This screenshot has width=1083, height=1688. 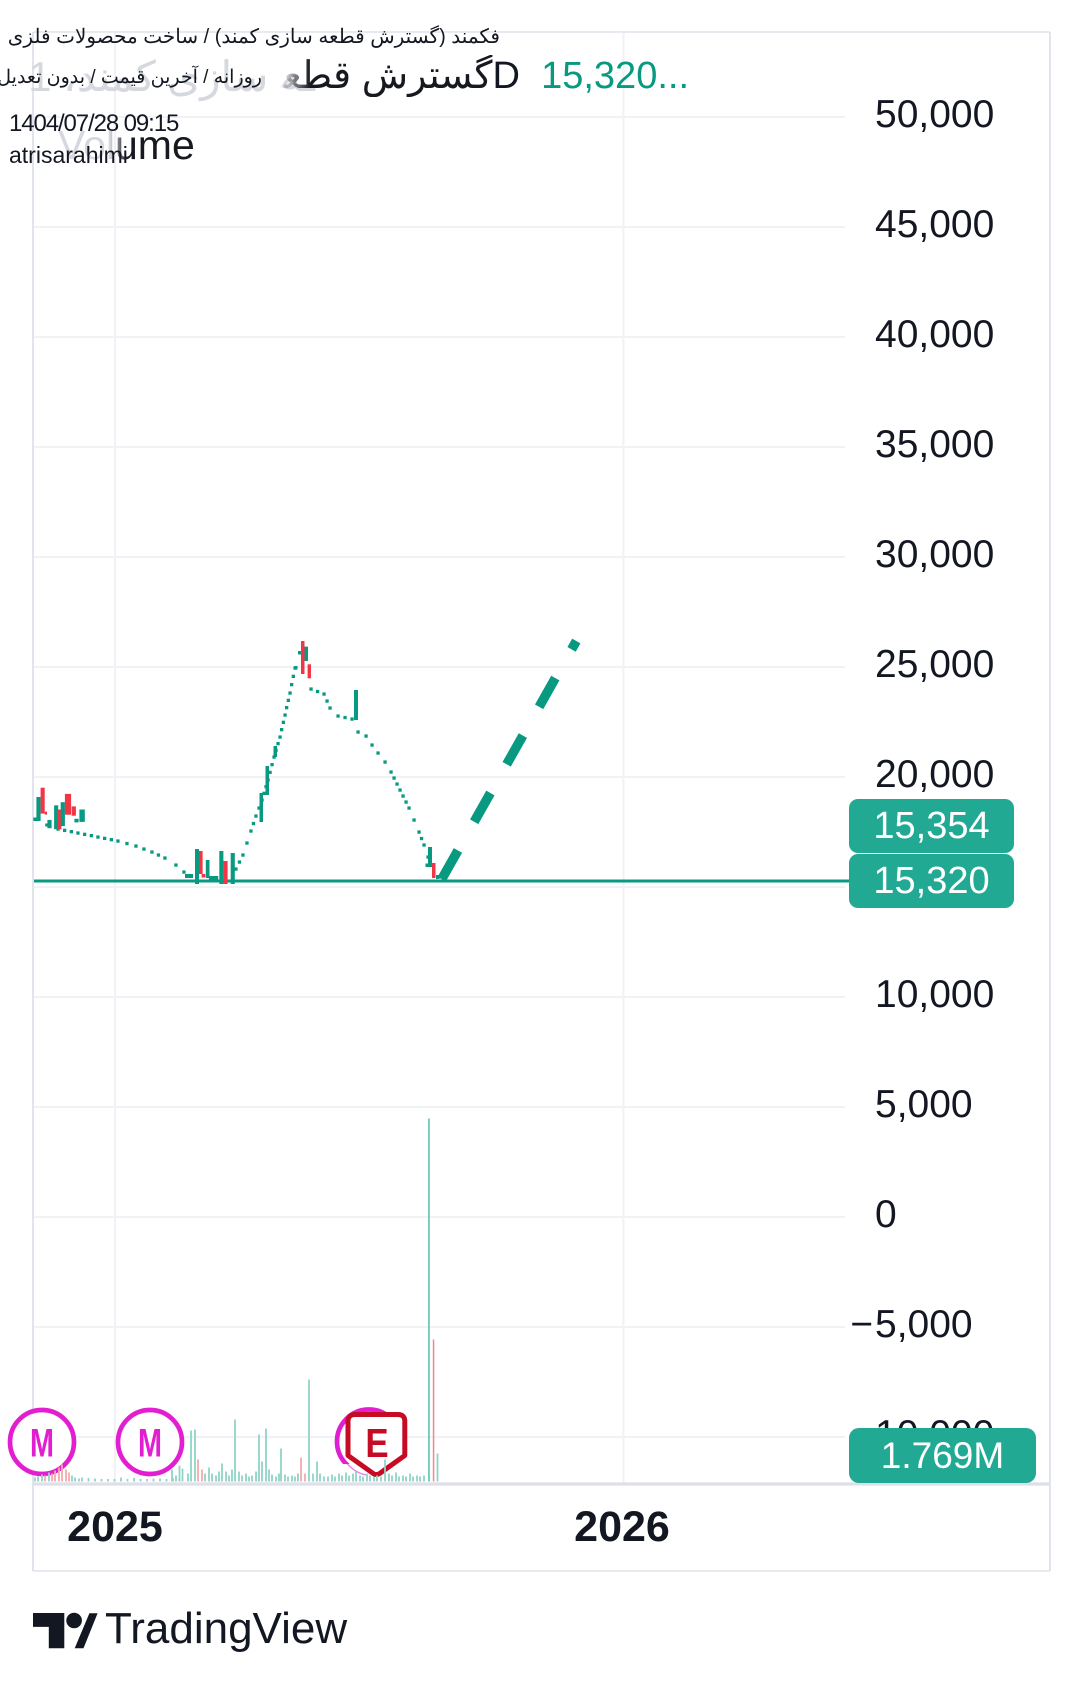 I want to click on svg-text: E, so click(x=376, y=1443).